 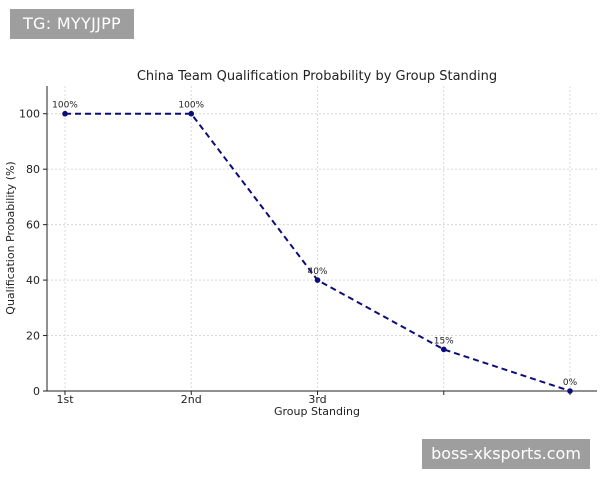 What do you see at coordinates (317, 411) in the screenshot?
I see `x-axis-label: Group Standing` at bounding box center [317, 411].